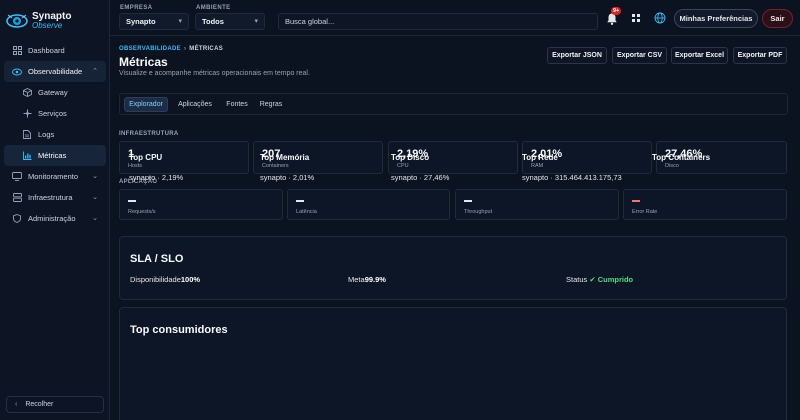 The width and height of the screenshot is (800, 420). I want to click on metric-card-requests: Requests/s, so click(201, 204).